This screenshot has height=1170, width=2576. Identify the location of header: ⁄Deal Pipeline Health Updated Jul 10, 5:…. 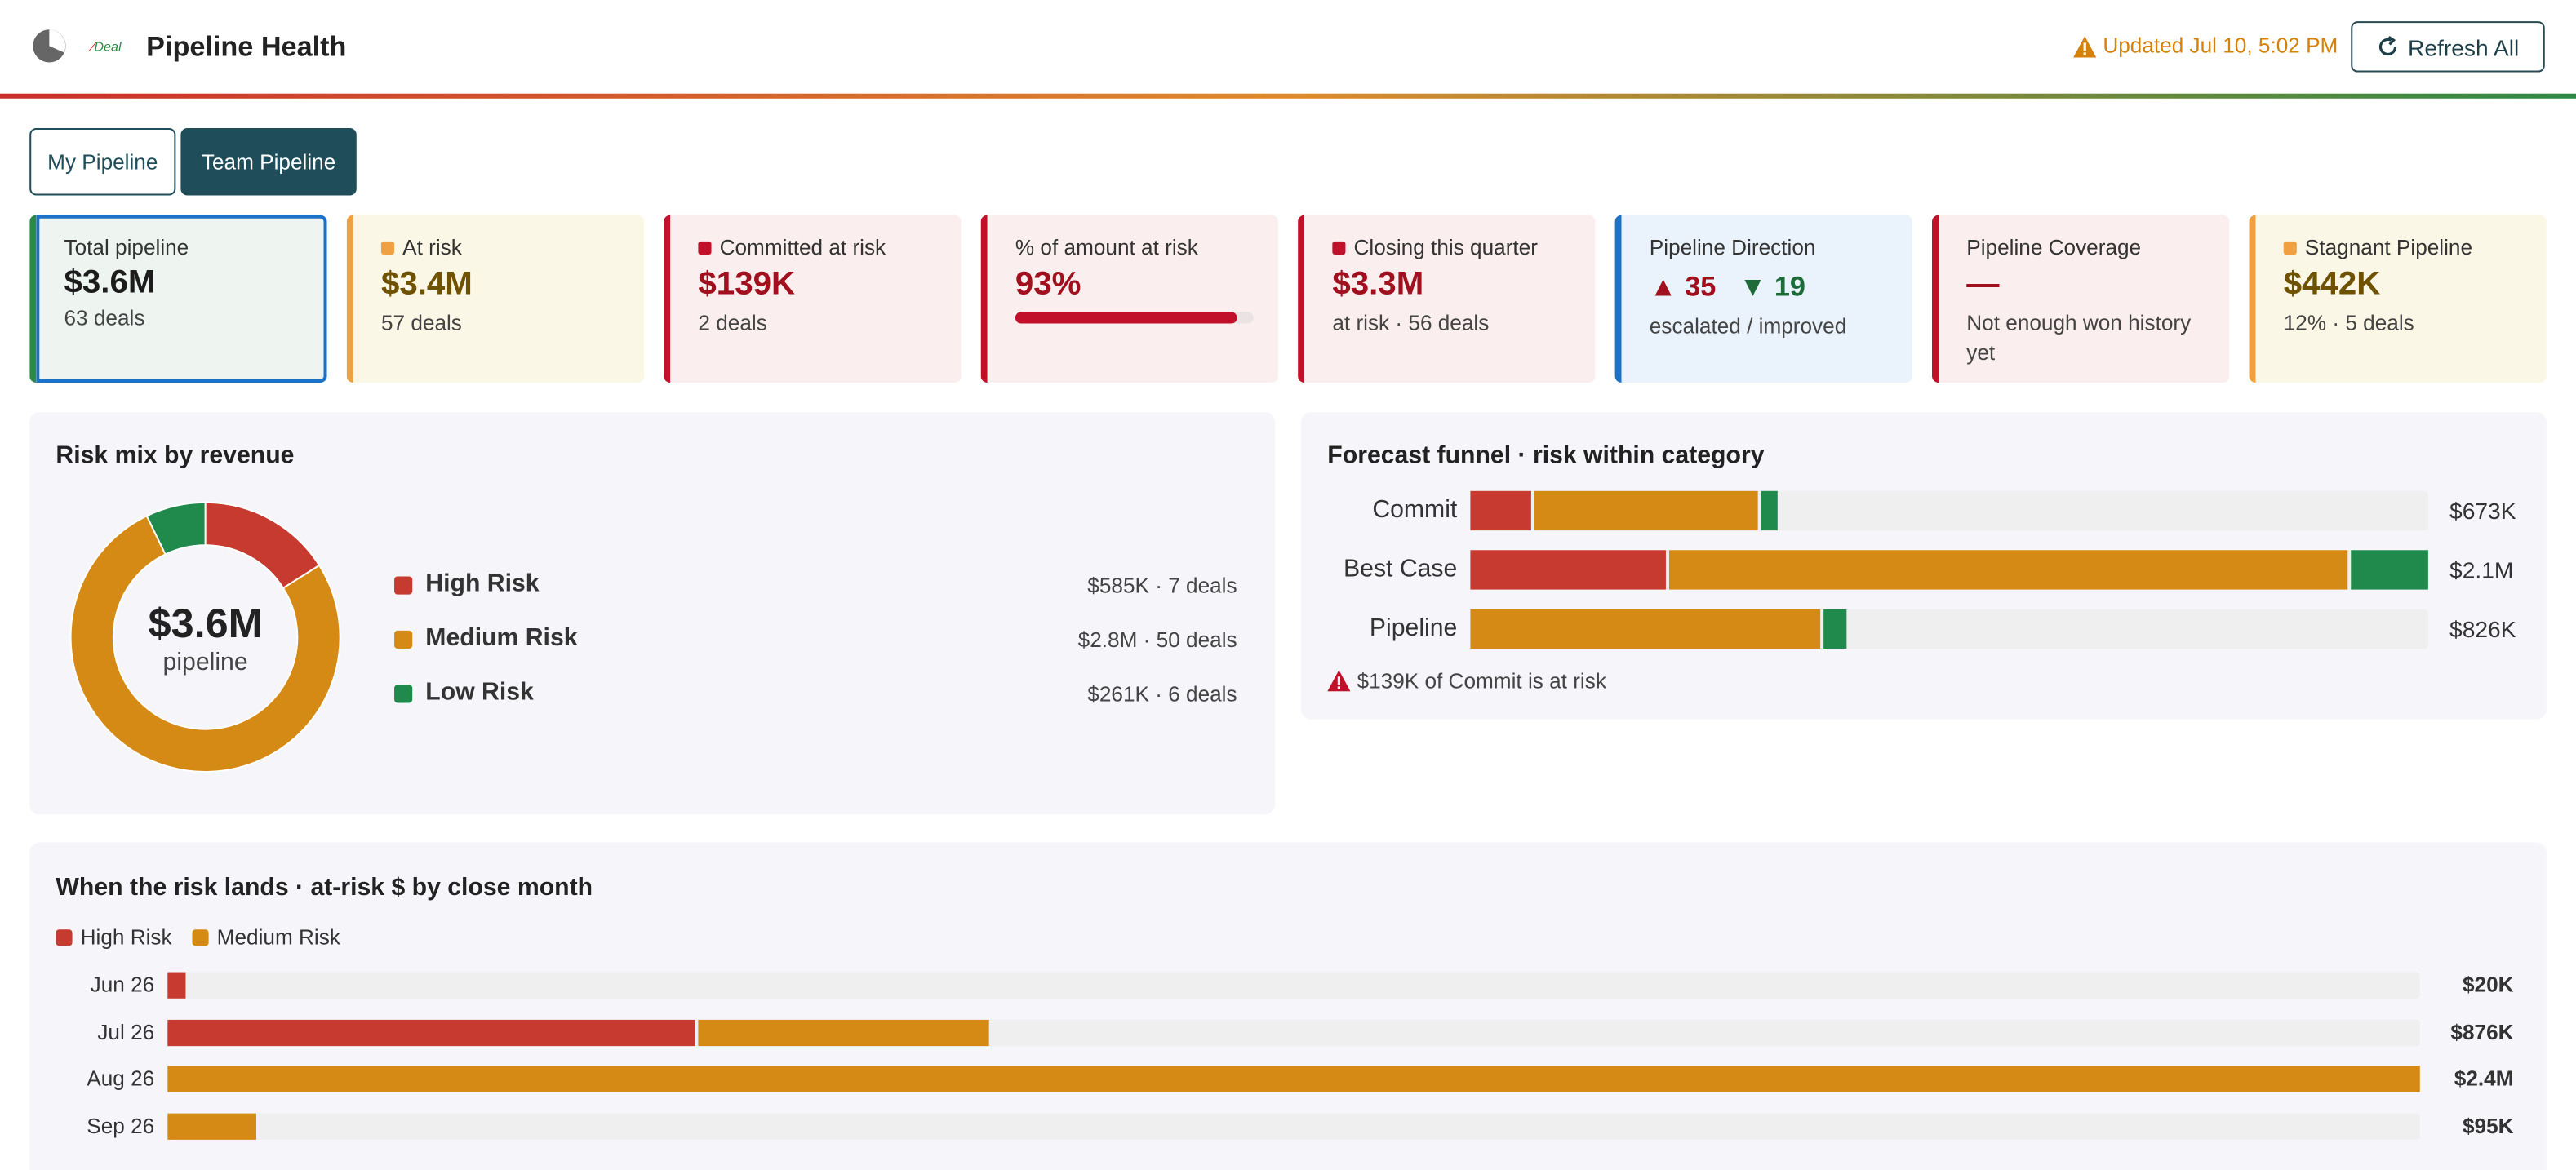
(1288, 47).